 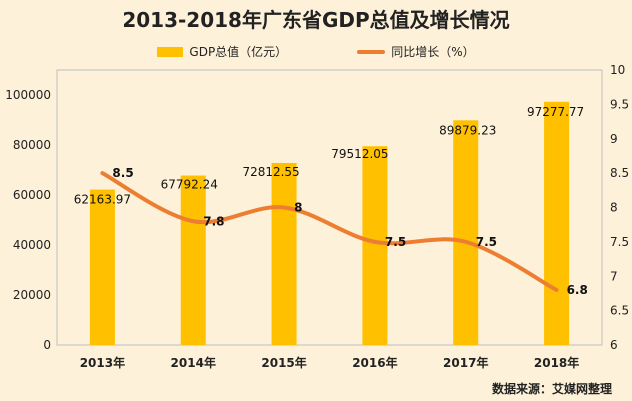 What do you see at coordinates (614, 208) in the screenshot?
I see `y-right-tick-label: 8` at bounding box center [614, 208].